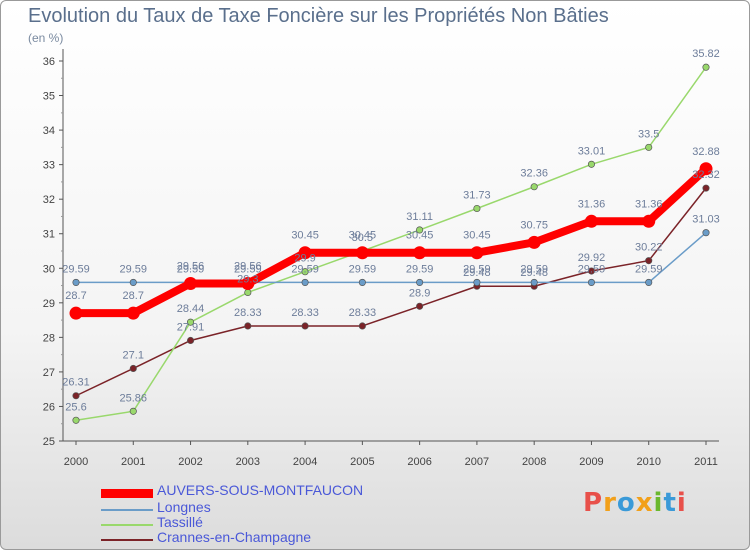  I want to click on x-tick-label: 2003, so click(248, 462).